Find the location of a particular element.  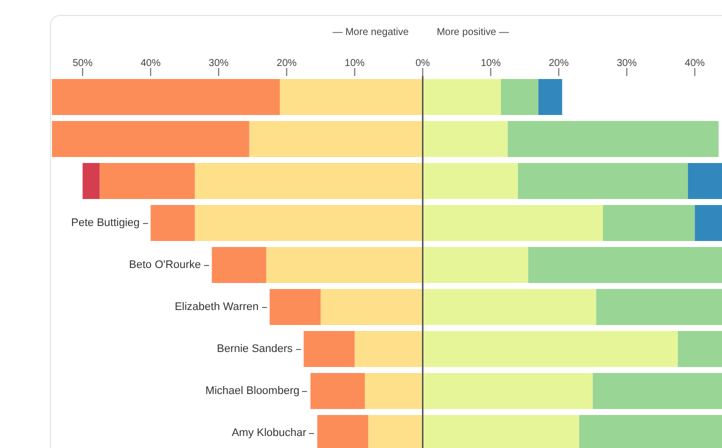

y-tick-label: Elizabeth Warren is located at coordinates (217, 307).